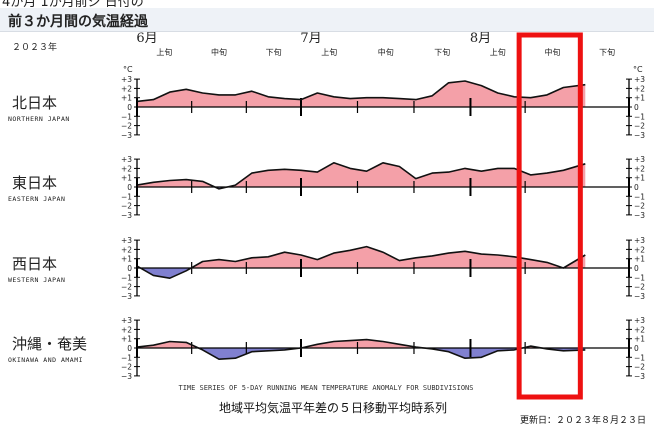  What do you see at coordinates (128, 69) in the screenshot?
I see `unit-label-left: °C` at bounding box center [128, 69].